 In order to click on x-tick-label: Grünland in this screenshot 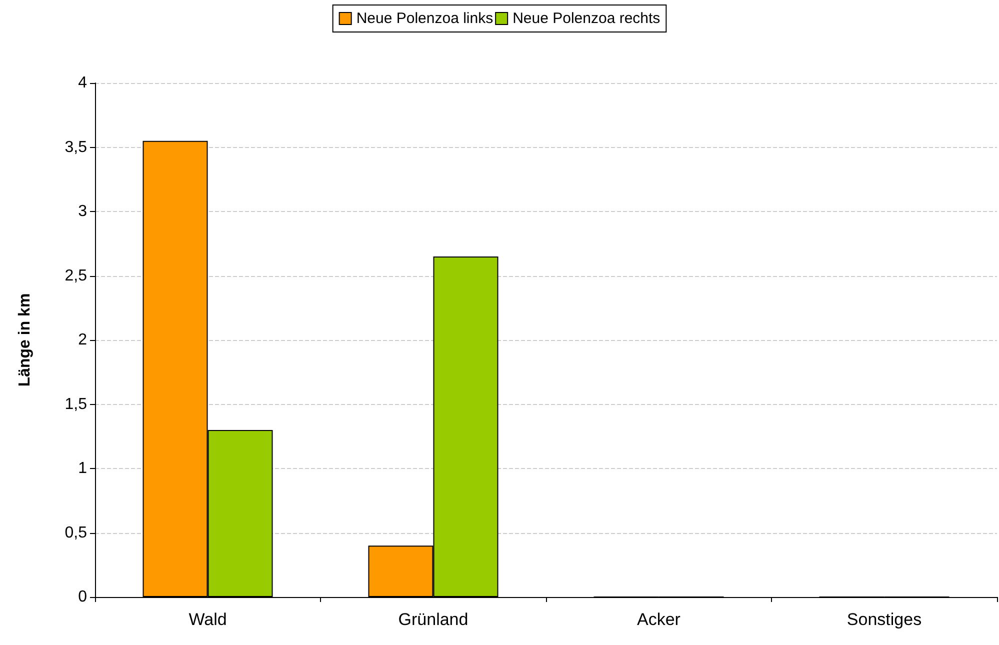, I will do `click(433, 619)`.